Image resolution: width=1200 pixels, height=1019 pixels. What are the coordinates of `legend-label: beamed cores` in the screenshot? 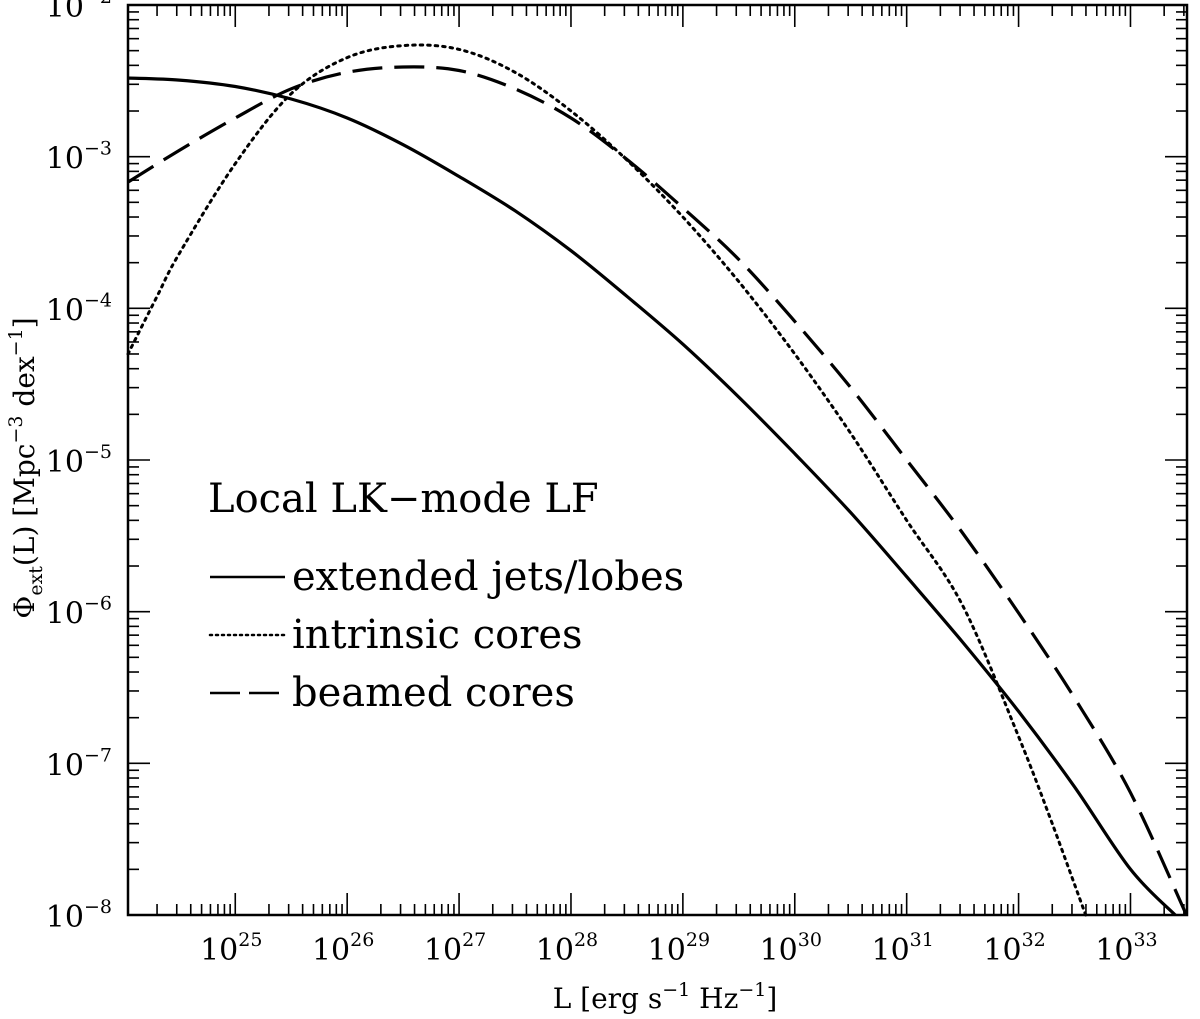 It's located at (433, 693).